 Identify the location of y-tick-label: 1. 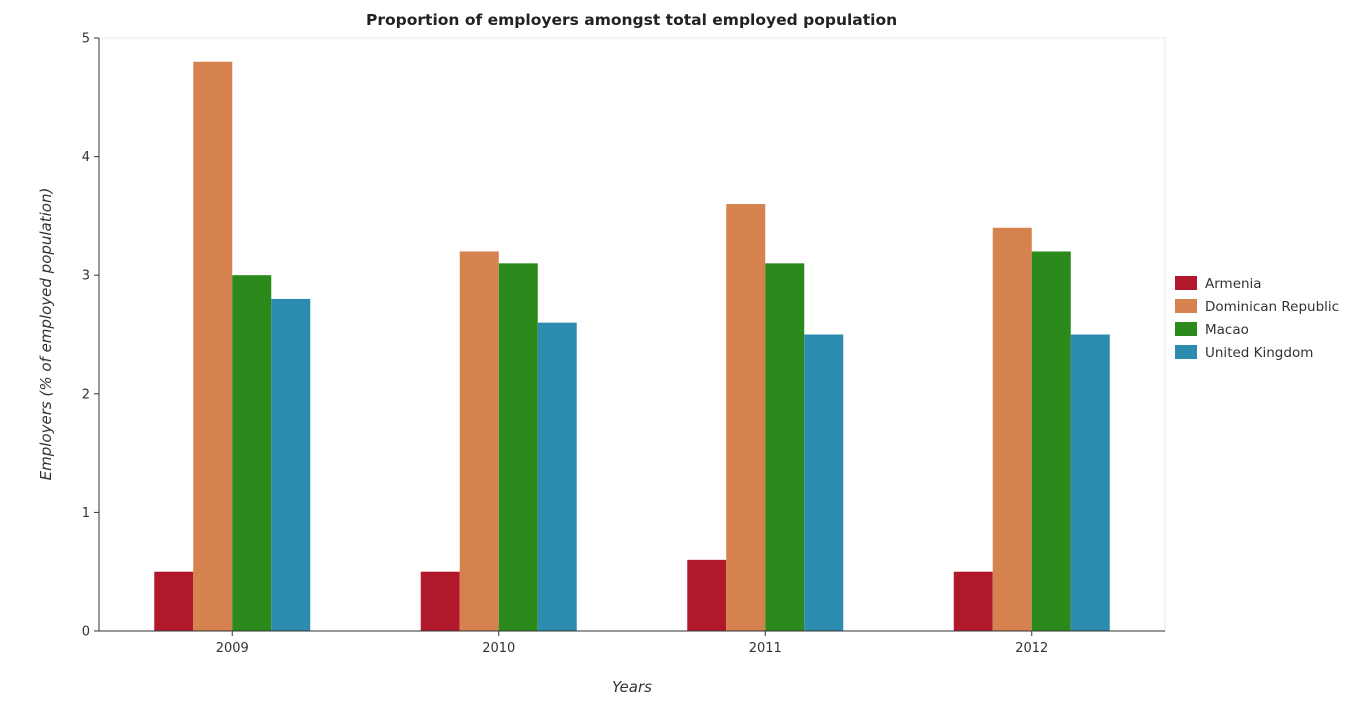
(86, 513).